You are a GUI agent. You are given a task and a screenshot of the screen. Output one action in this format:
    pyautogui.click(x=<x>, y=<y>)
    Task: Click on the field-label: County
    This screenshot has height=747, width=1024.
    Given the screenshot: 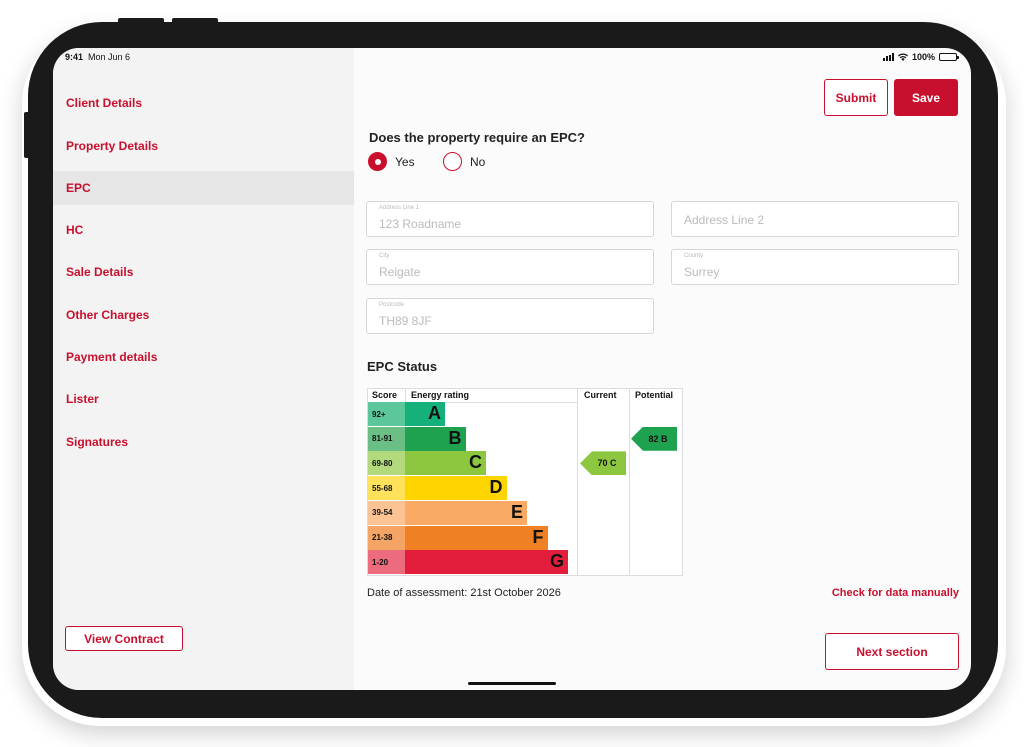 What is the action you would take?
    pyautogui.click(x=694, y=256)
    